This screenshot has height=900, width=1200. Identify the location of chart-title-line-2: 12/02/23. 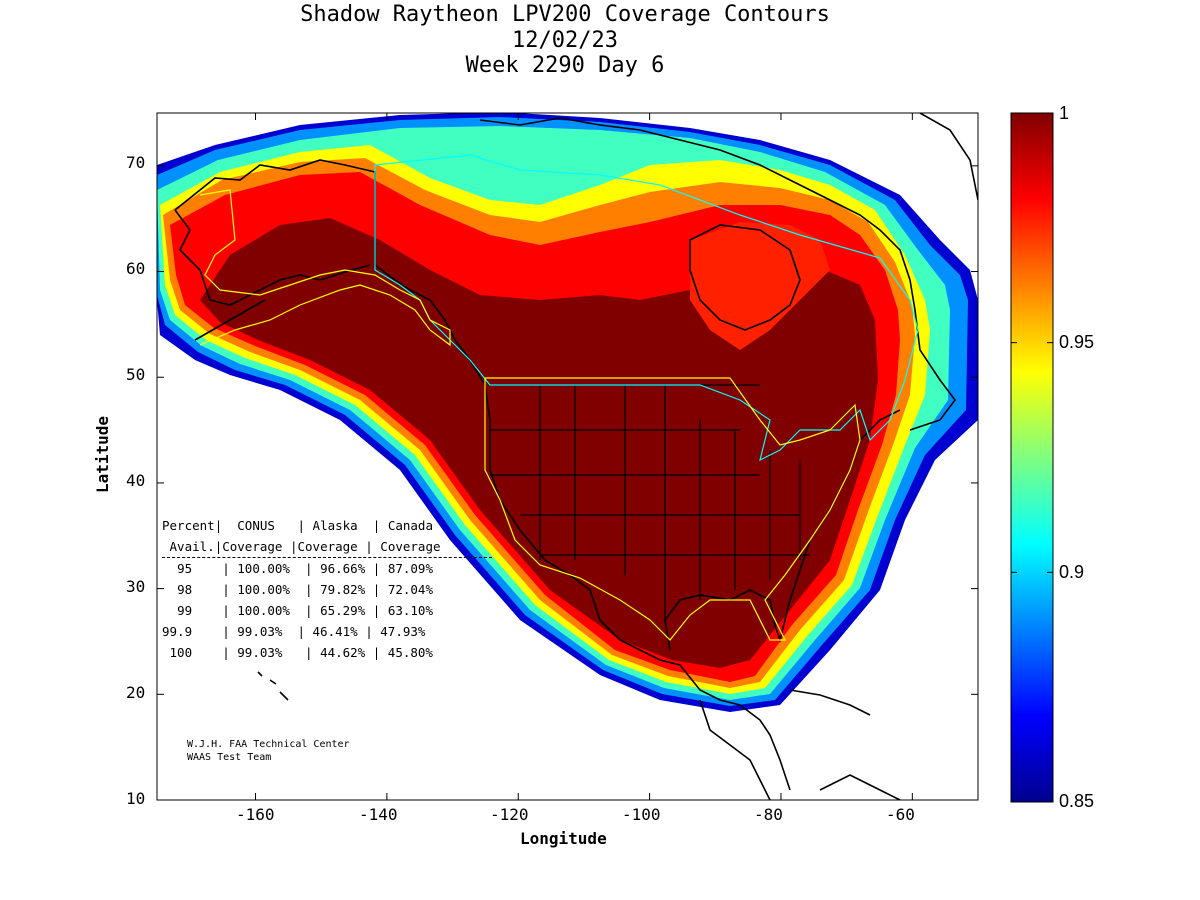
(565, 40).